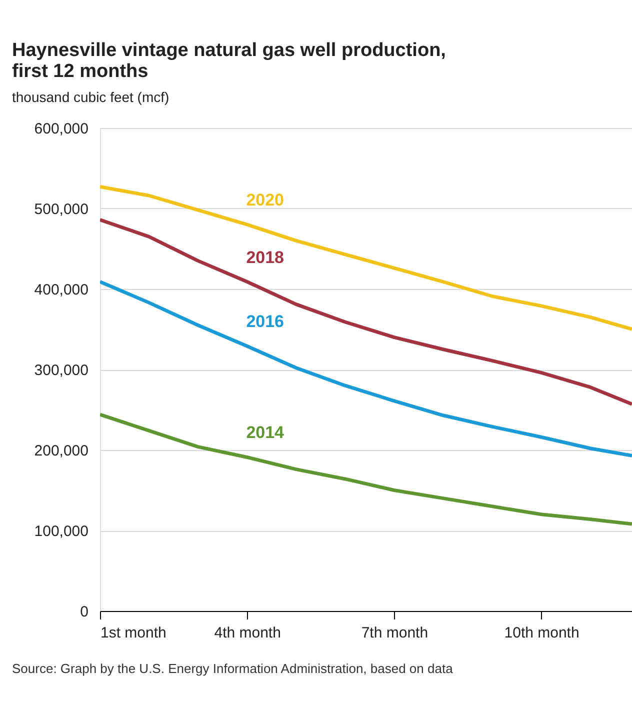 The height and width of the screenshot is (706, 632). Describe the element at coordinates (91, 97) in the screenshot. I see `y-axis-title: thousand cubic feet (mcf)` at that location.